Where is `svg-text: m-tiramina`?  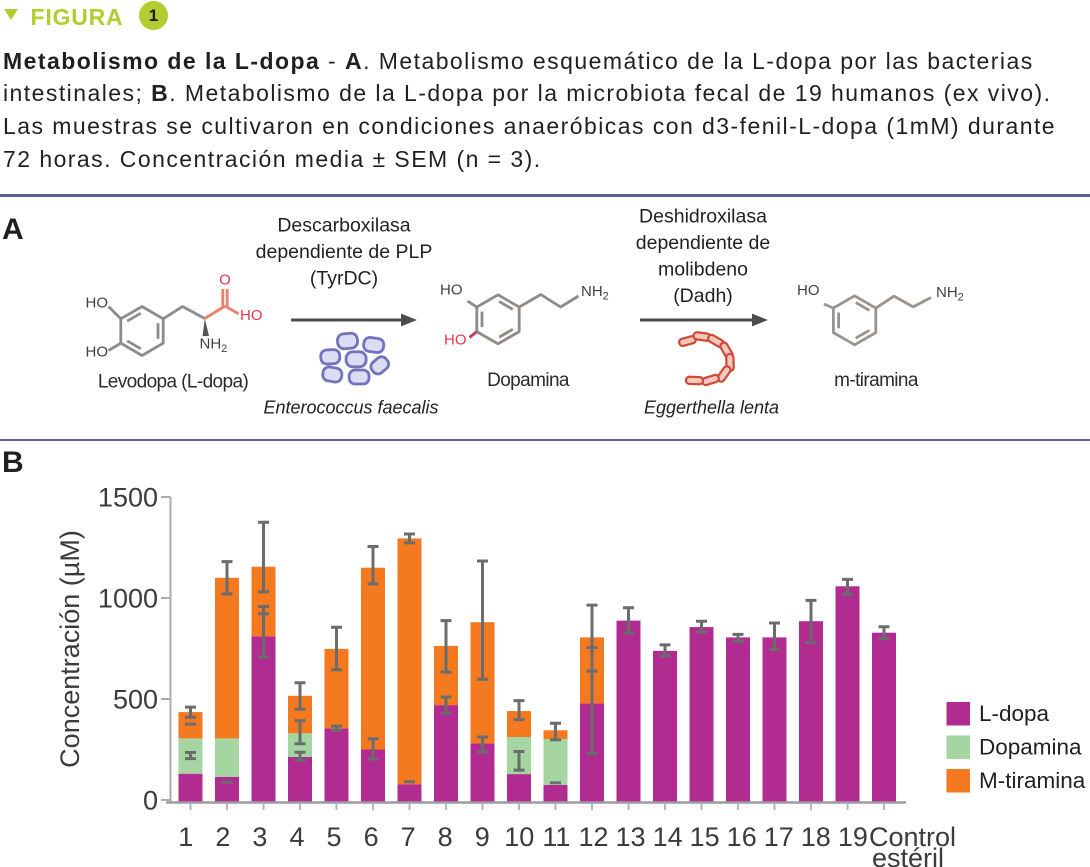 svg-text: m-tiramina is located at coordinates (876, 380).